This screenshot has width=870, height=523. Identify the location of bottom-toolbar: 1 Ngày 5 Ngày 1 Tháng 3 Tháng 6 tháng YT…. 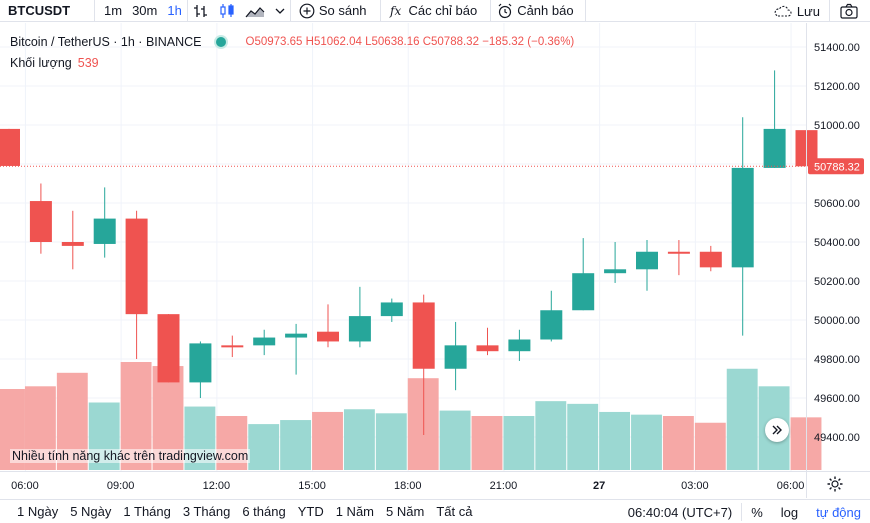
(435, 511).